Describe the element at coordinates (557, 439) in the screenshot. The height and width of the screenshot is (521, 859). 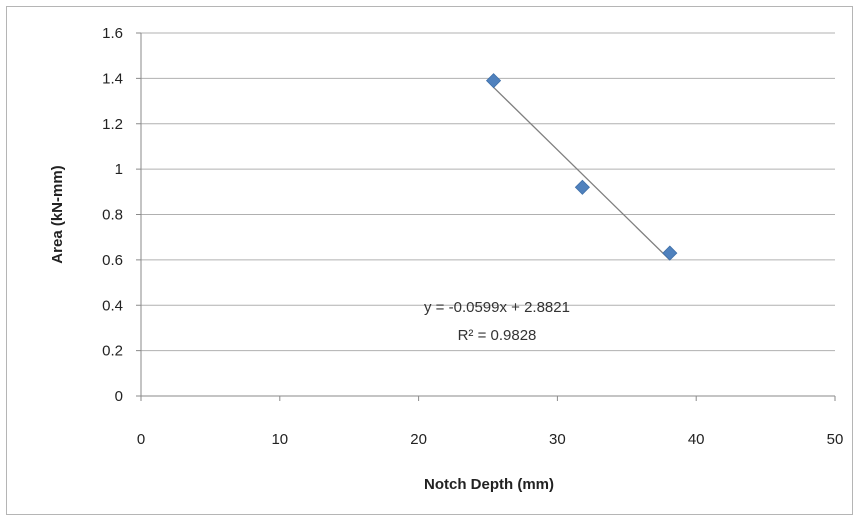
I see `x-tick-label-3: 30` at that location.